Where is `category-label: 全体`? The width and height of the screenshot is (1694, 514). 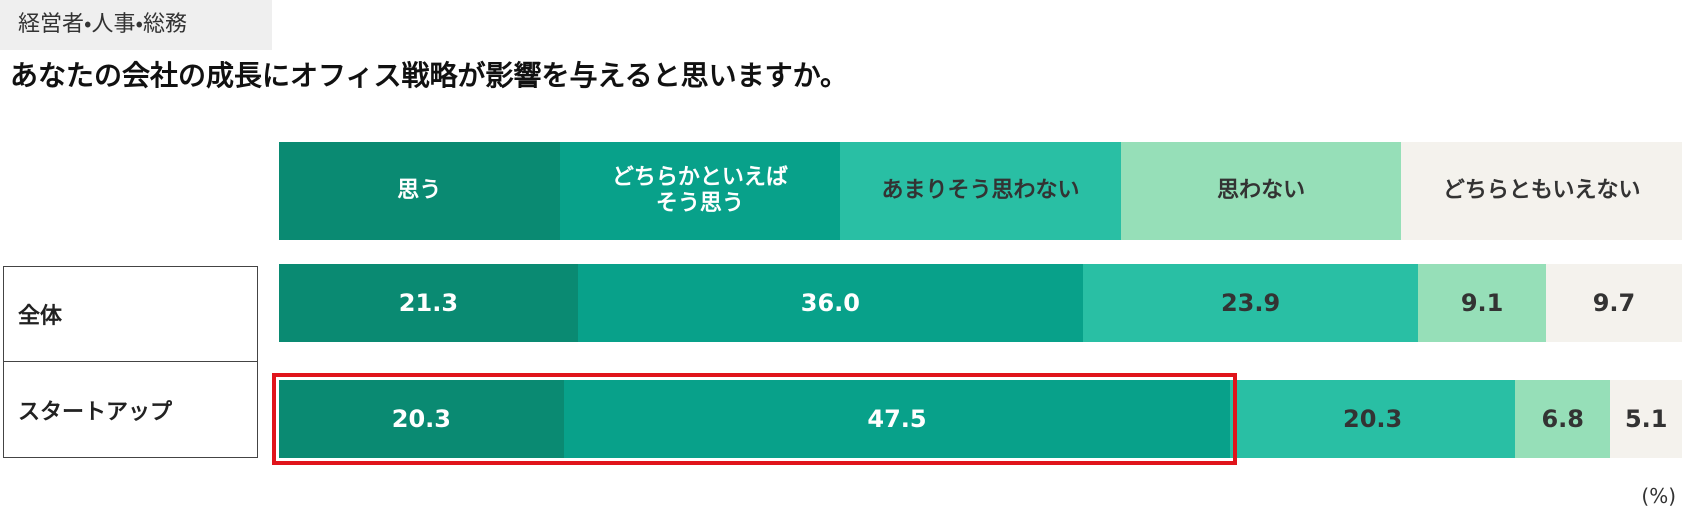 category-label: 全体 is located at coordinates (130, 314).